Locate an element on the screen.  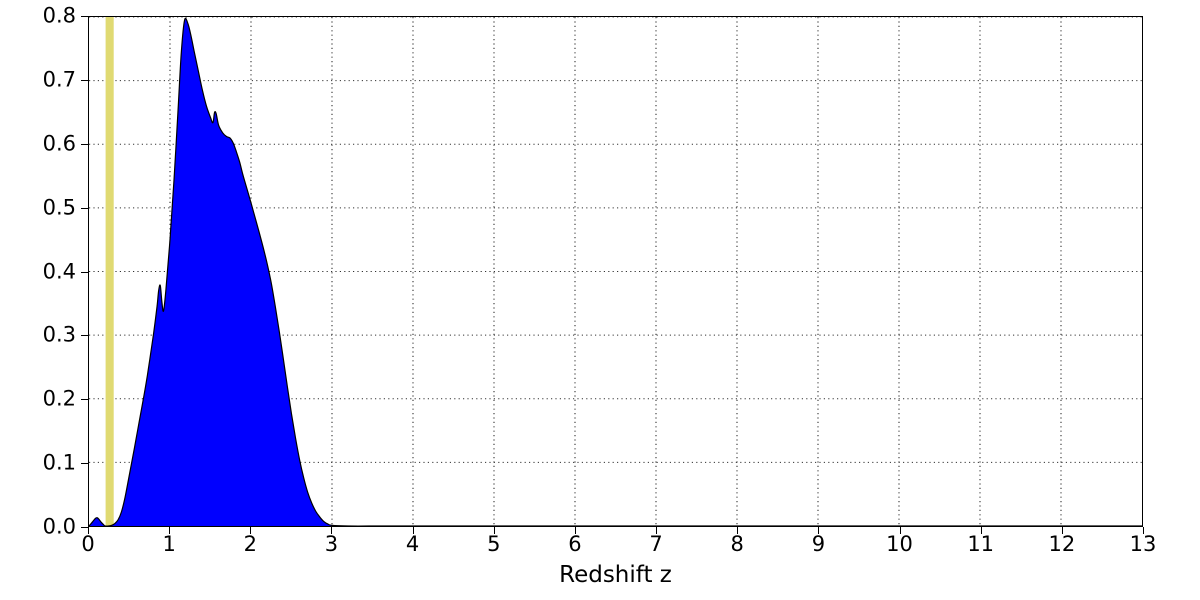
y-tick-label: 0.6 is located at coordinates (59, 143).